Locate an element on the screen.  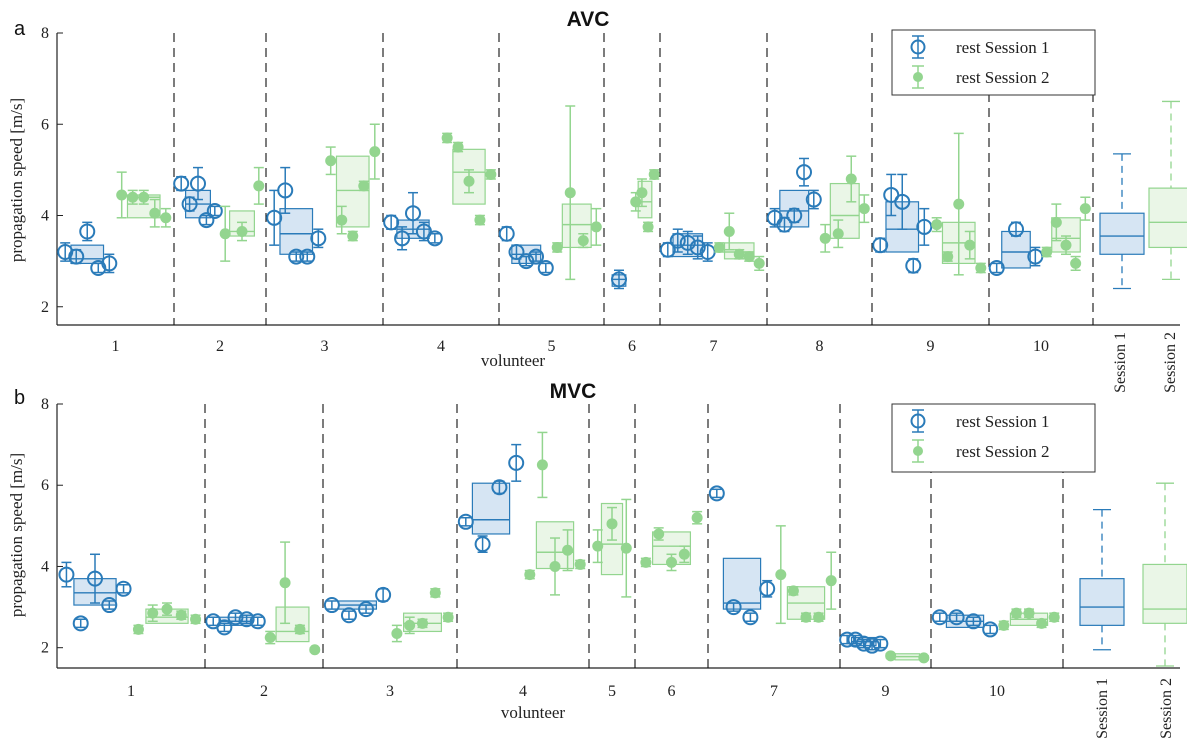
x-tick-label: 9 is located at coordinates (886, 691).